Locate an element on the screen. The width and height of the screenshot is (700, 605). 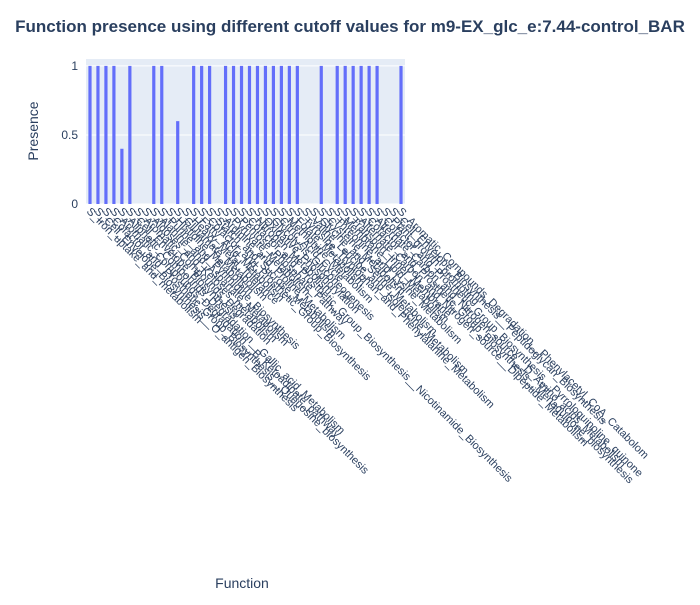
y-axis-title: Presence is located at coordinates (33, 130).